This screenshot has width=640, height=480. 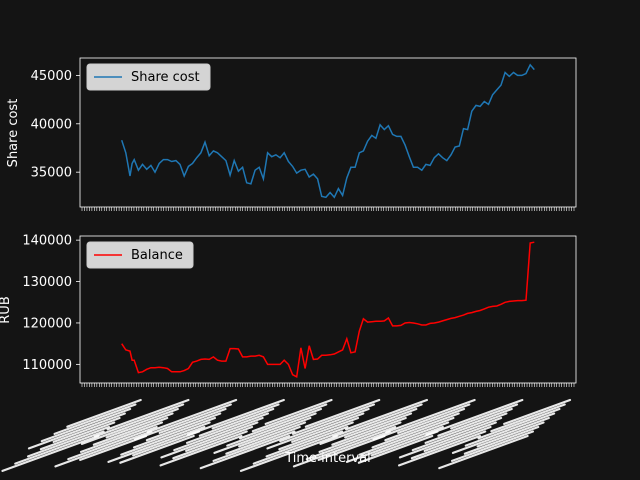 I want to click on share-cost-x-axis, so click(x=328, y=209).